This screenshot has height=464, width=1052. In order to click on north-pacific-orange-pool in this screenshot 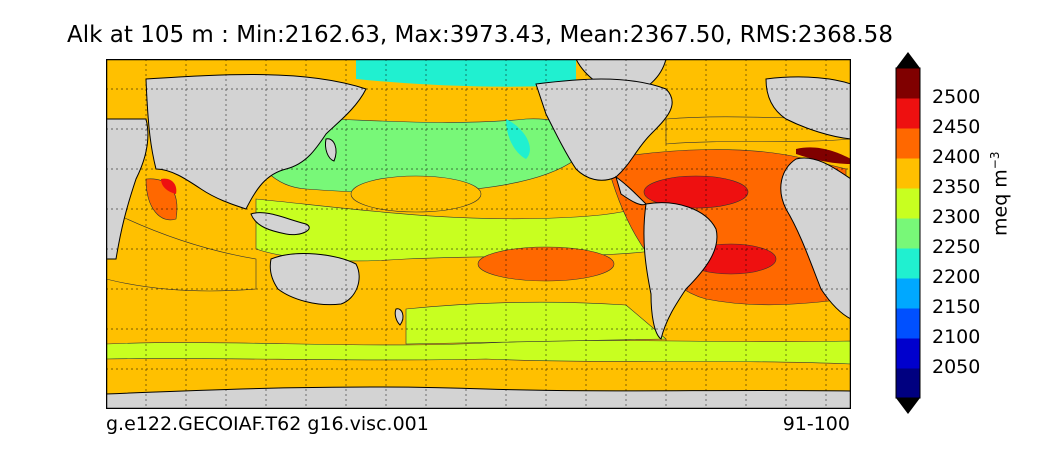, I will do `click(416, 194)`.